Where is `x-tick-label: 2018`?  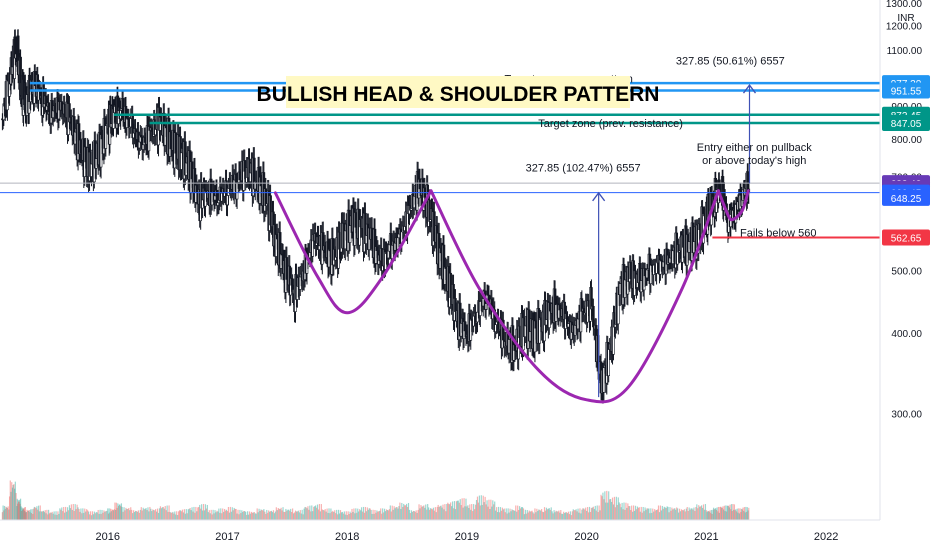 x-tick-label: 2018 is located at coordinates (347, 537).